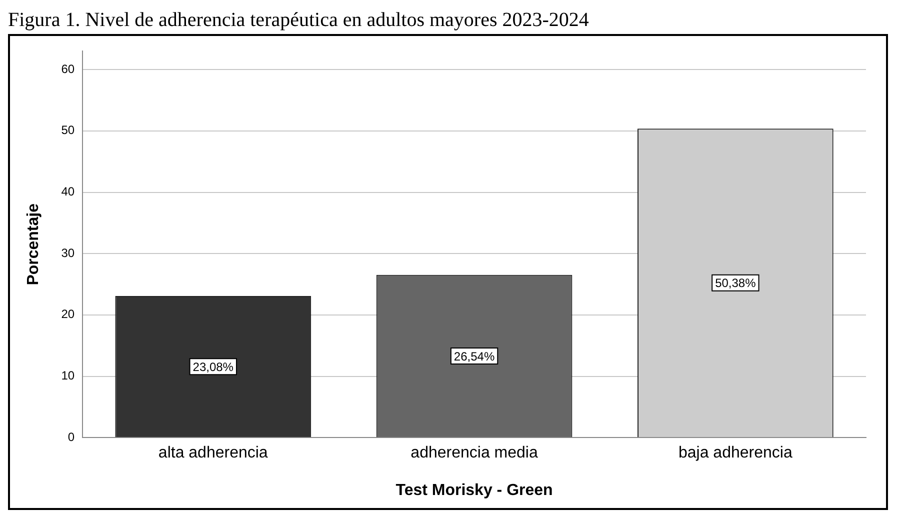  Describe the element at coordinates (68, 130) in the screenshot. I see `y-tick-label: 50` at that location.